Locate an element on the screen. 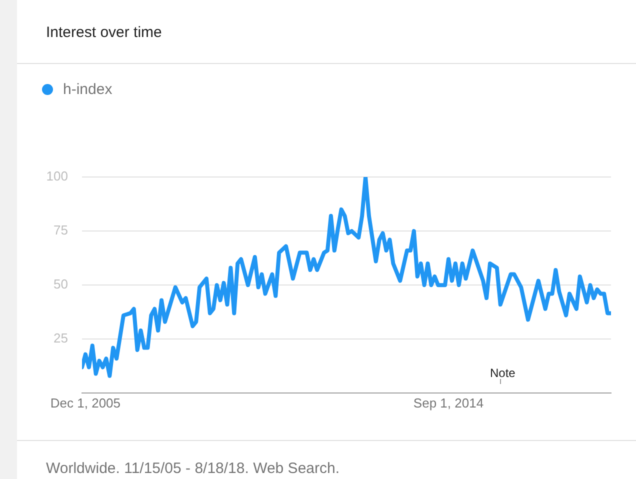  y-tick-label: 100 is located at coordinates (57, 176).